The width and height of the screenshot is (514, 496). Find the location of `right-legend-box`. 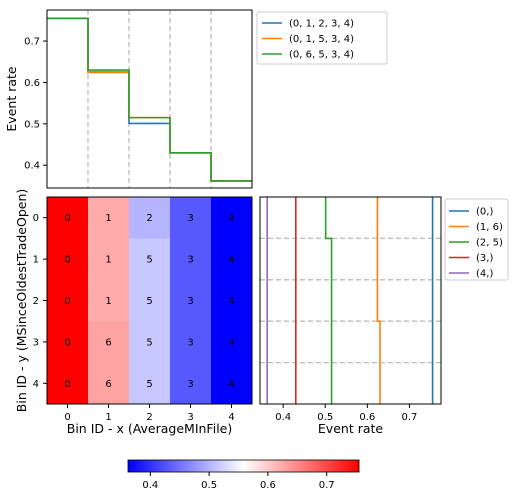

right-legend-box is located at coordinates (476, 239).